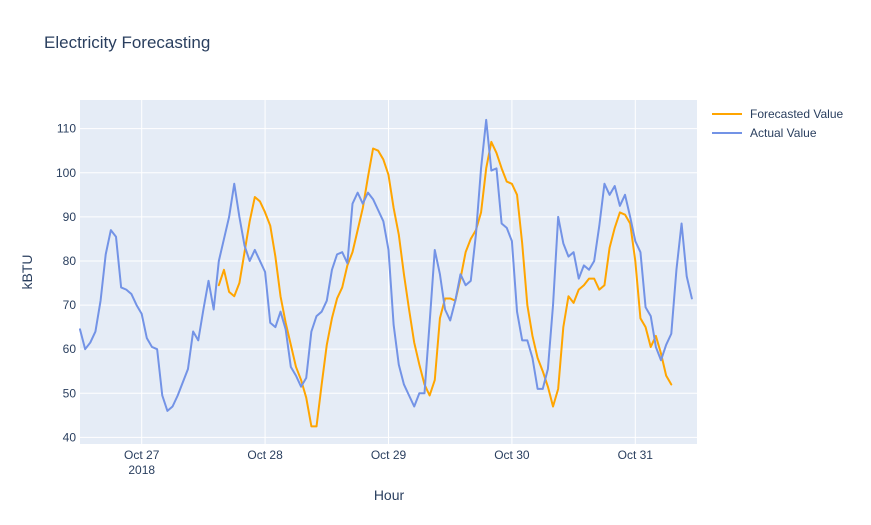 The height and width of the screenshot is (525, 871). What do you see at coordinates (796, 114) in the screenshot?
I see `legend-label: Forecasted Value` at bounding box center [796, 114].